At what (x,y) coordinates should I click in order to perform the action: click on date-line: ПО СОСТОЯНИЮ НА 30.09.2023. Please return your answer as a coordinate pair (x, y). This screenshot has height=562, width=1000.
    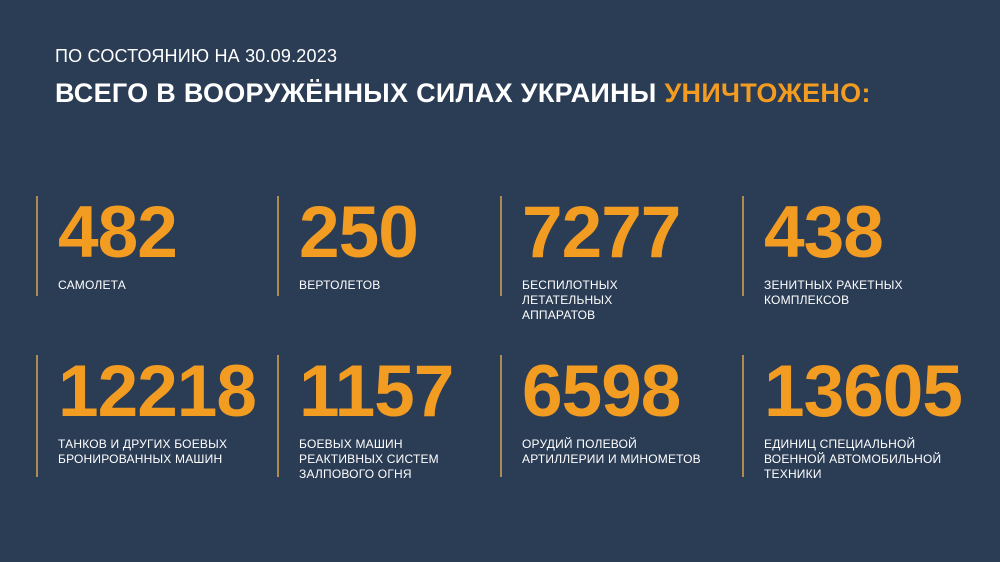
    Looking at the image, I should click on (196, 56).